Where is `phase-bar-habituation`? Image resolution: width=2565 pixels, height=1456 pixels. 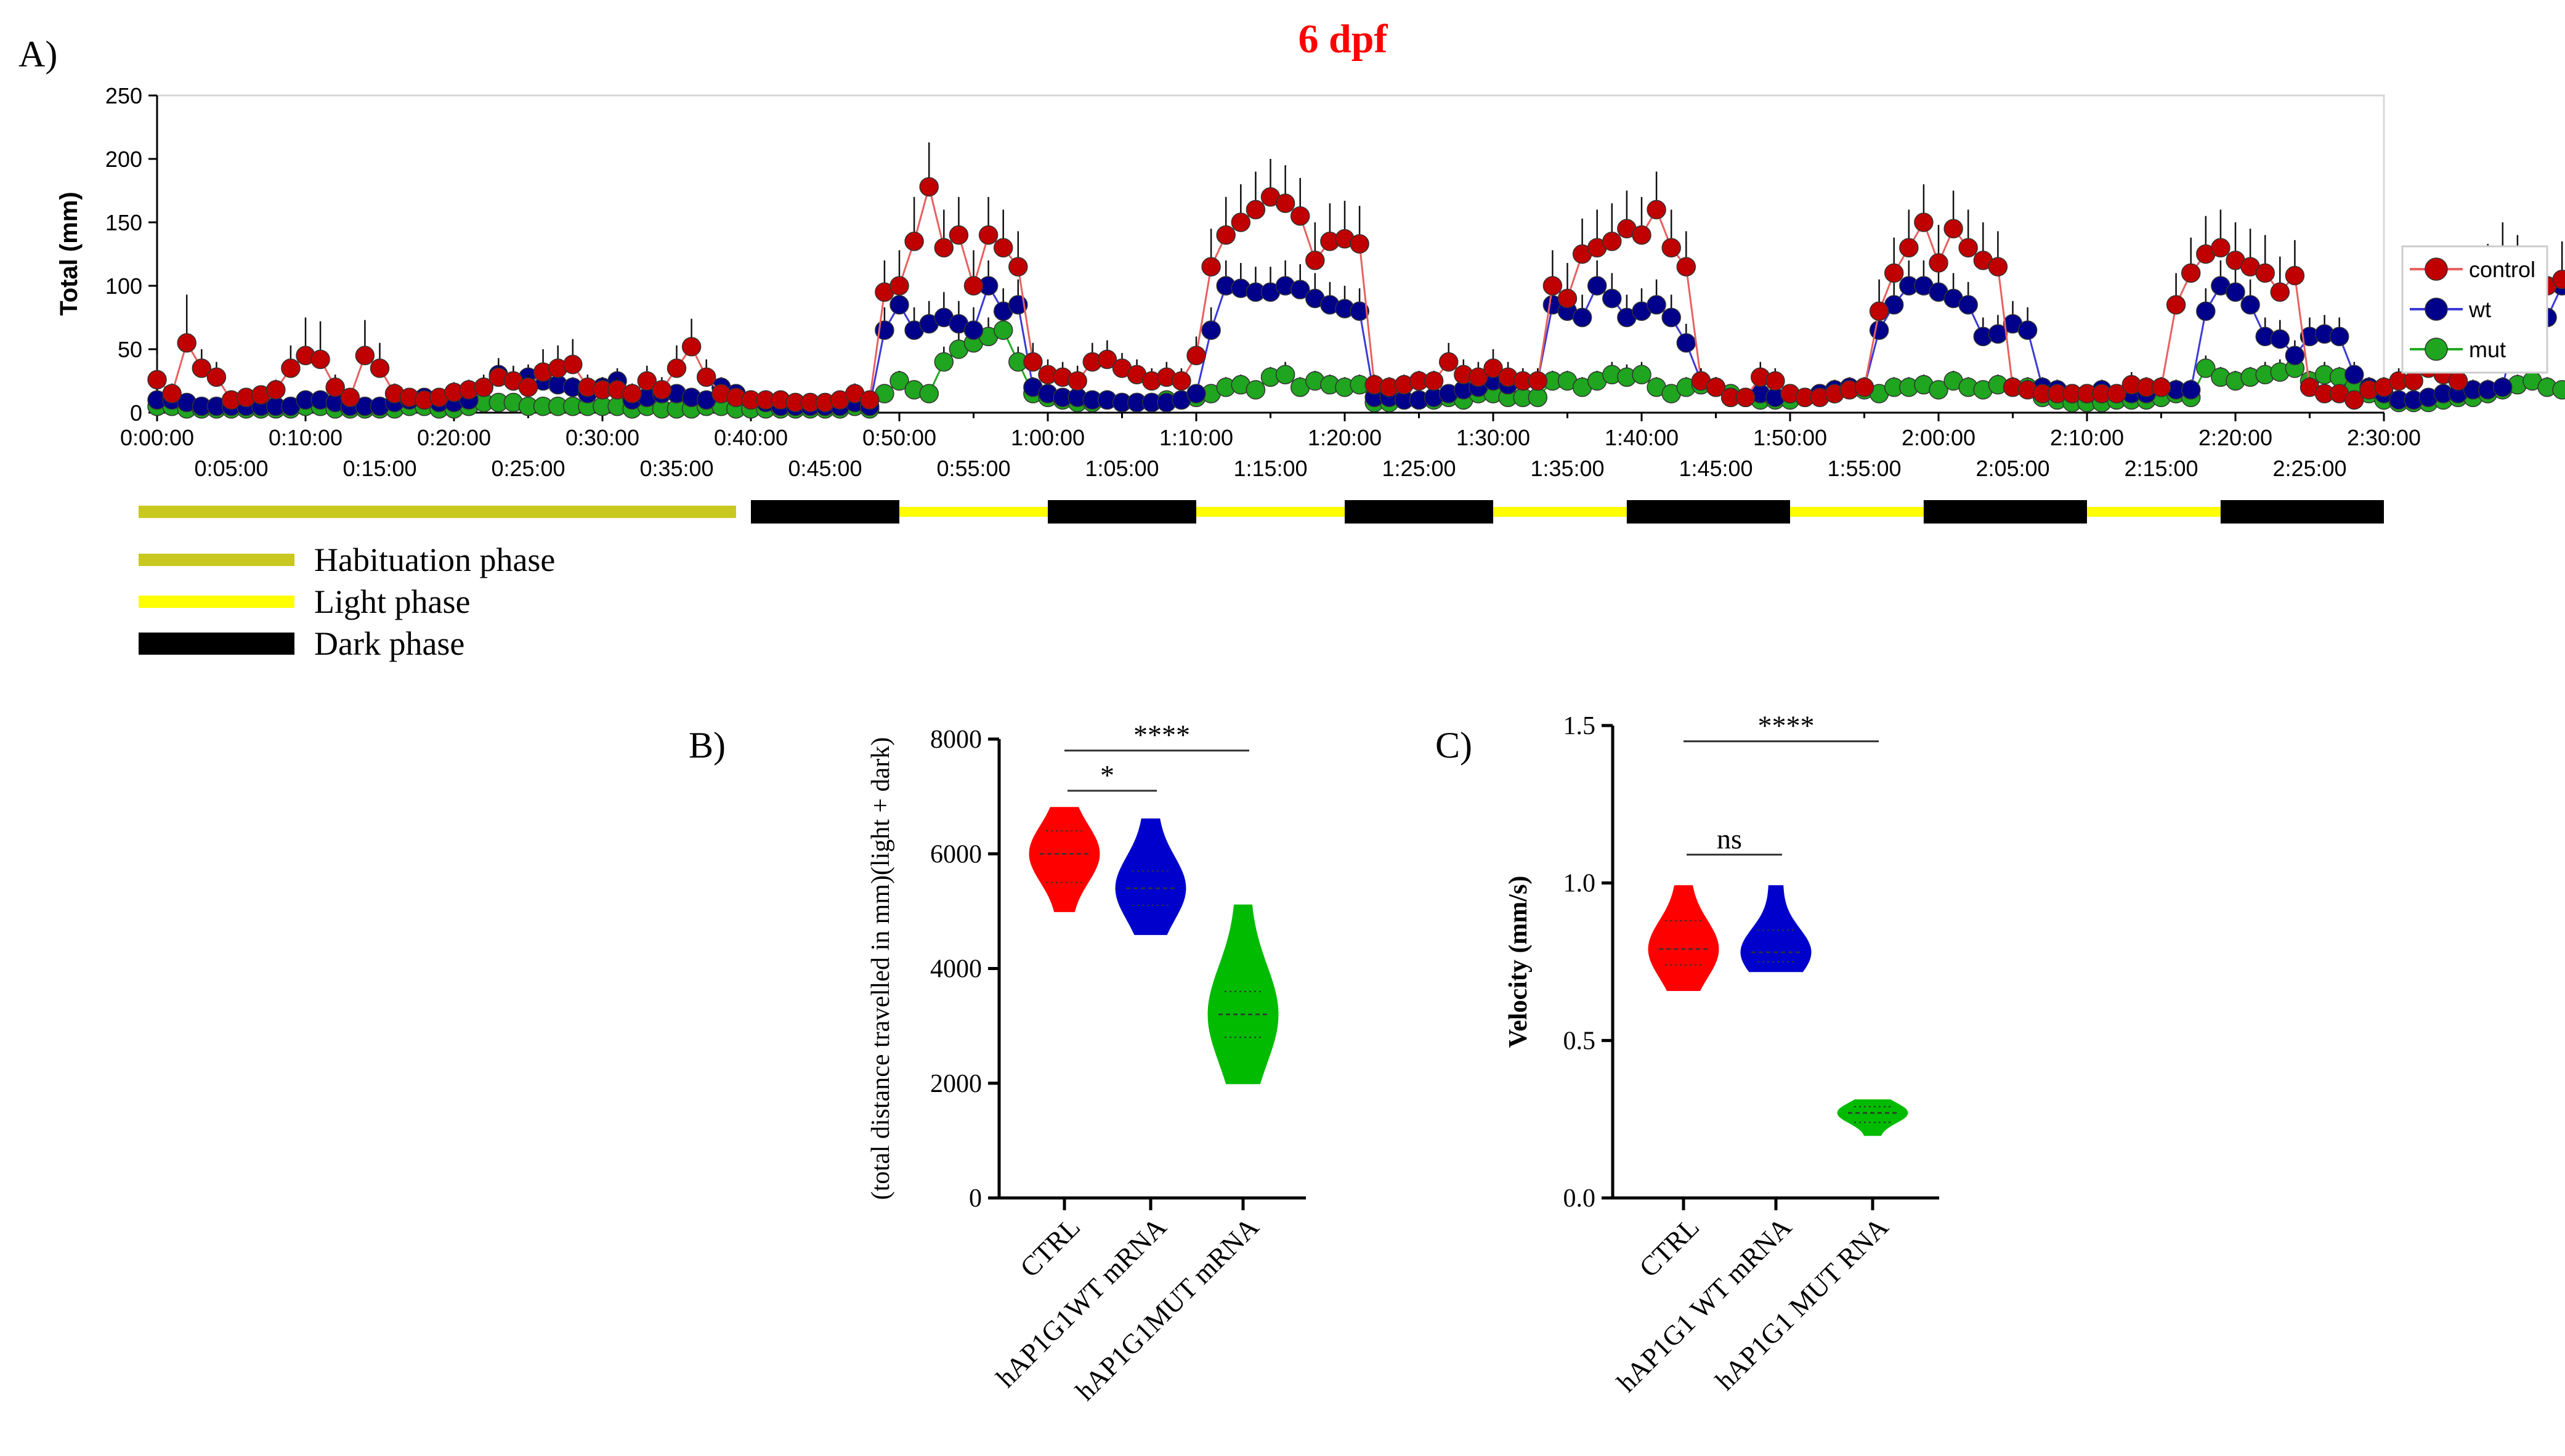
phase-bar-habituation is located at coordinates (437, 512).